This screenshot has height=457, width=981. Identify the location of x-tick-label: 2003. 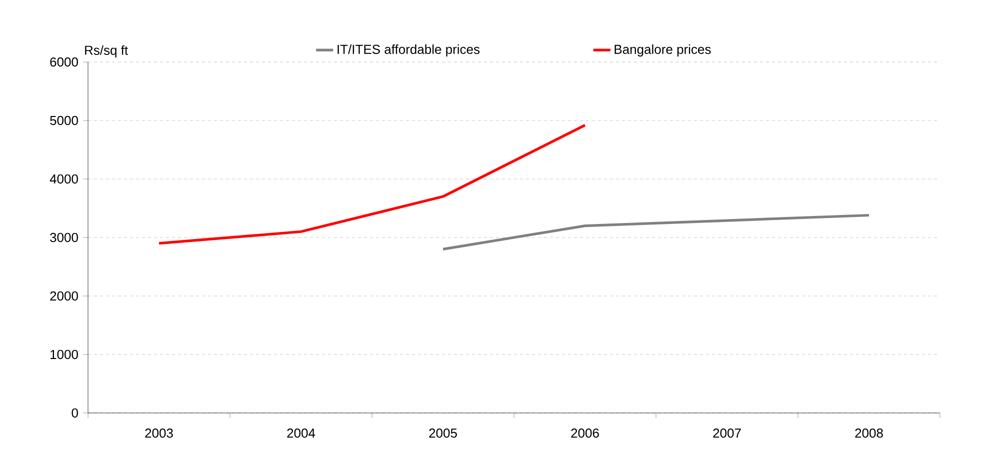
(159, 433).